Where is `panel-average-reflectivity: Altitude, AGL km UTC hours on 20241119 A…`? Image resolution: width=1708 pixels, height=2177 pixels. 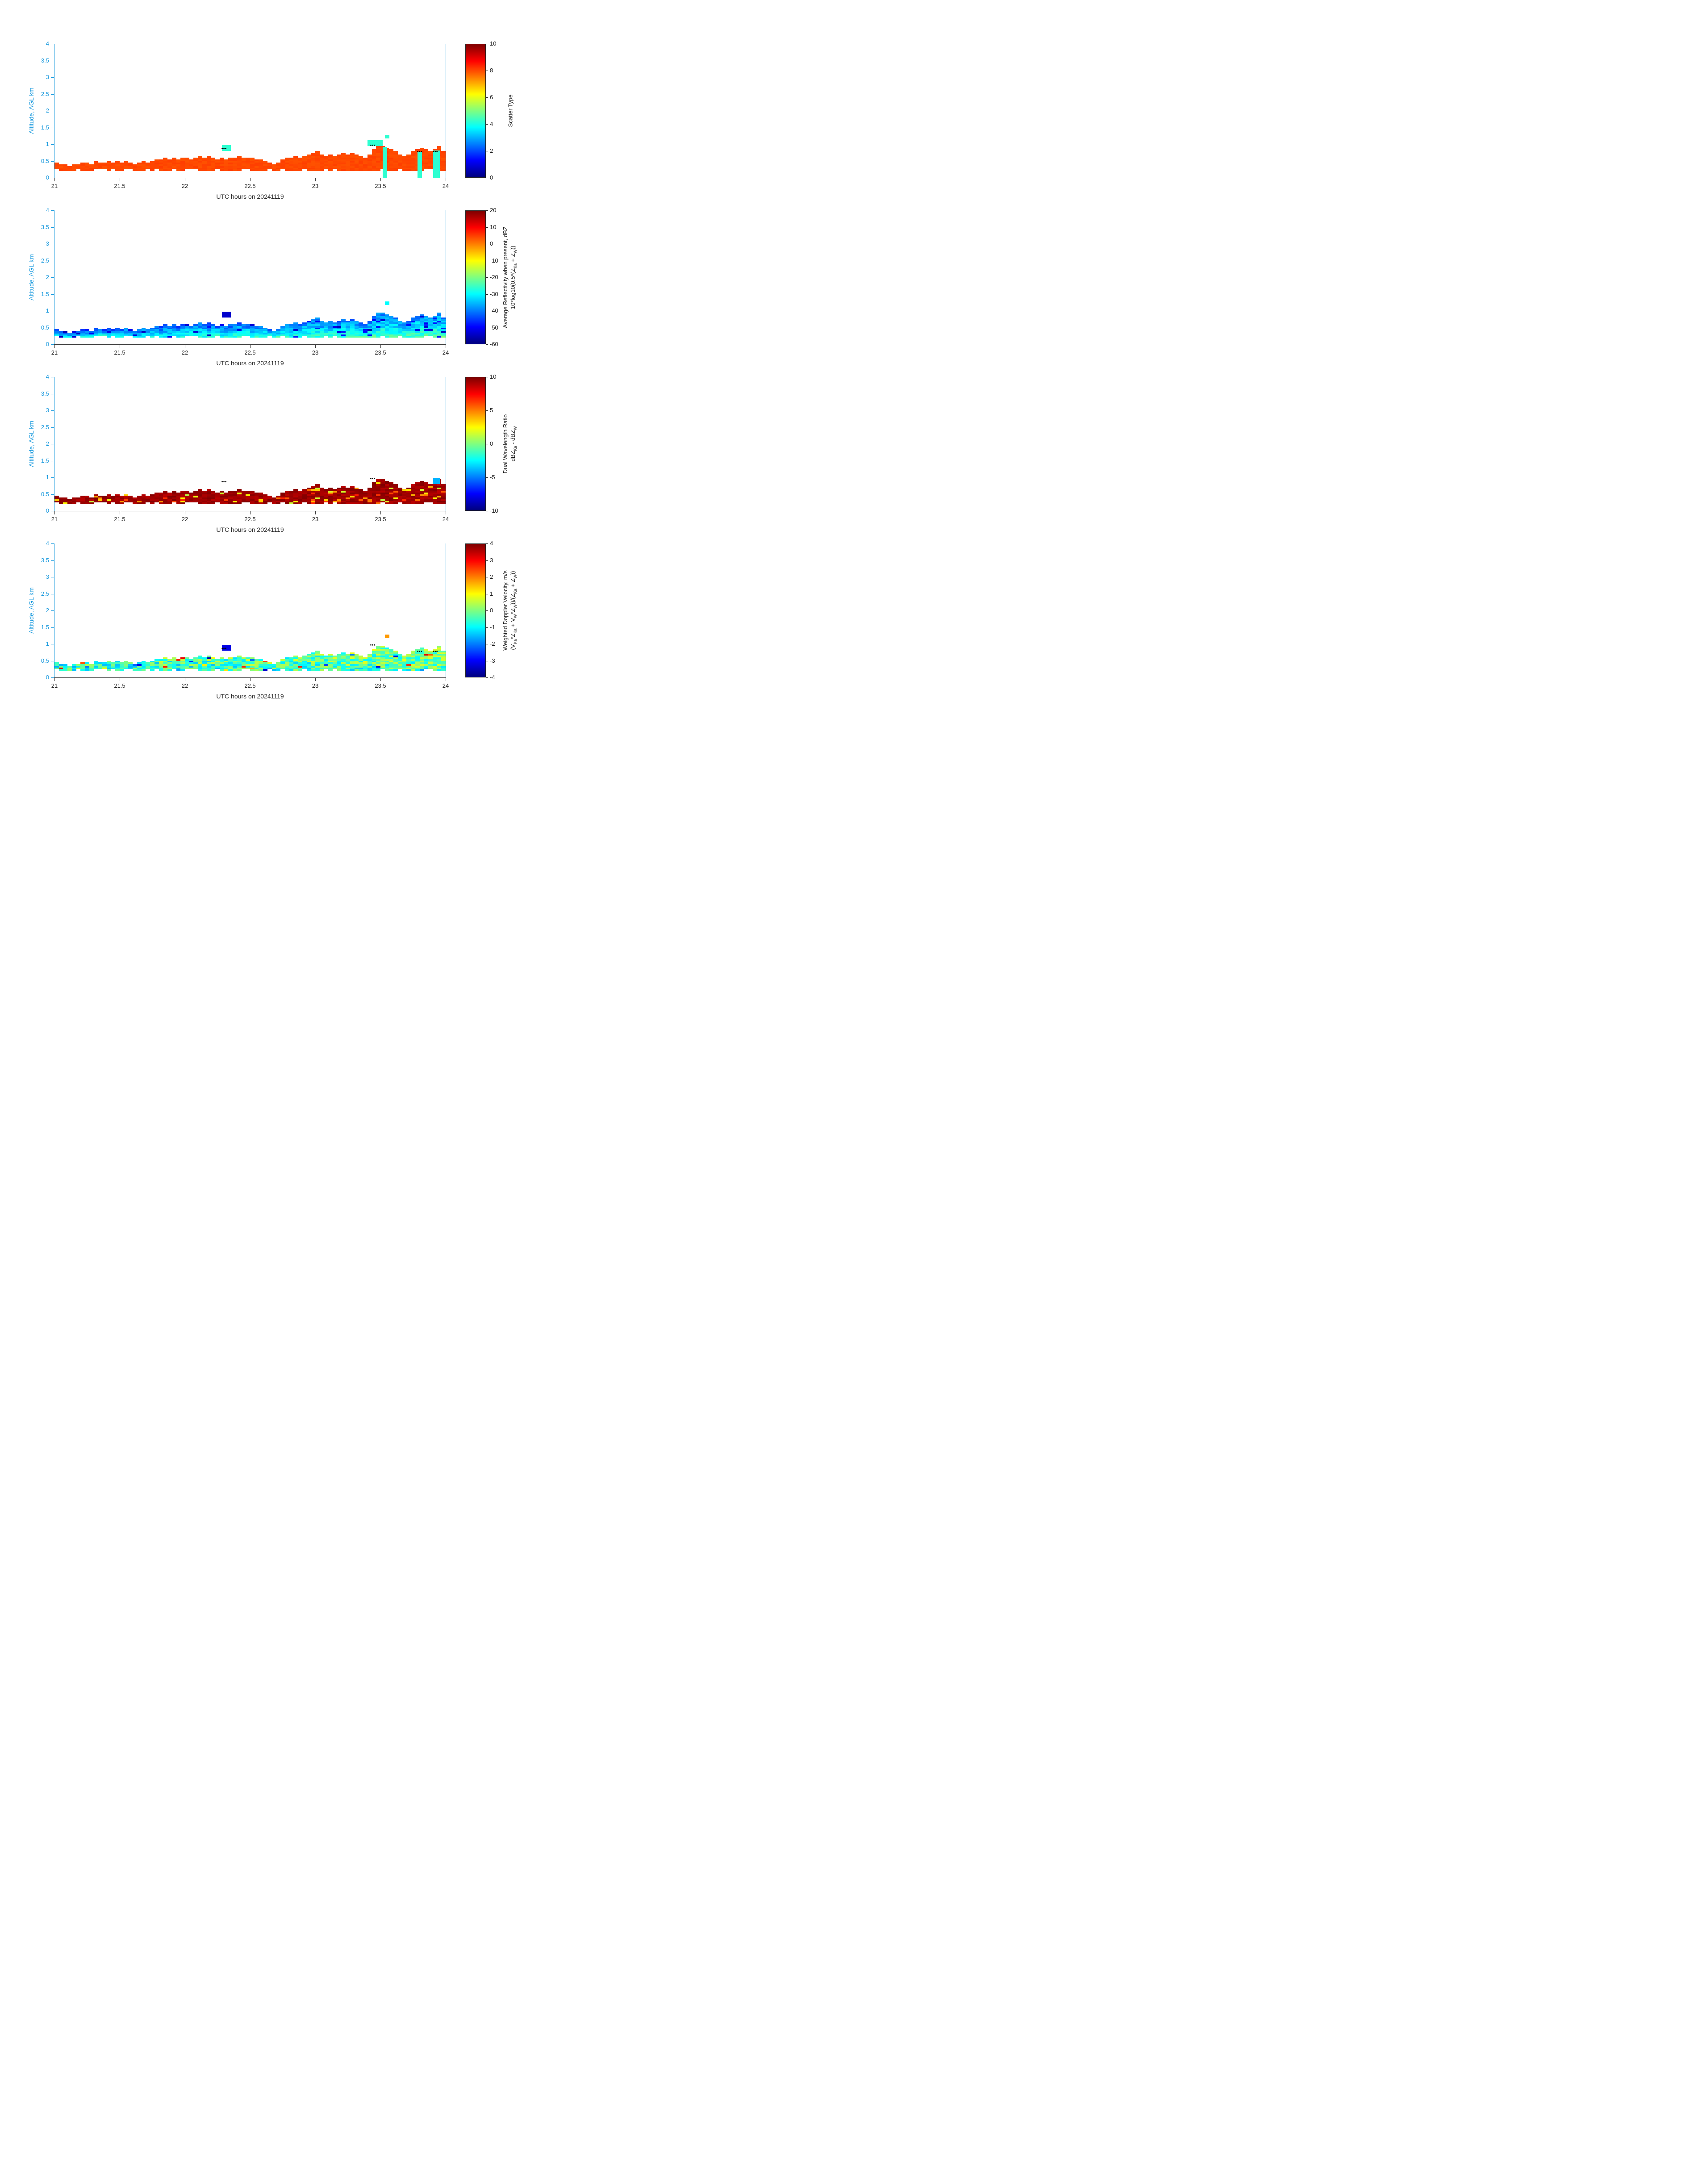
panel-average-reflectivity: Altitude, AGL km UTC hours on 20241119 A… is located at coordinates (284, 292).